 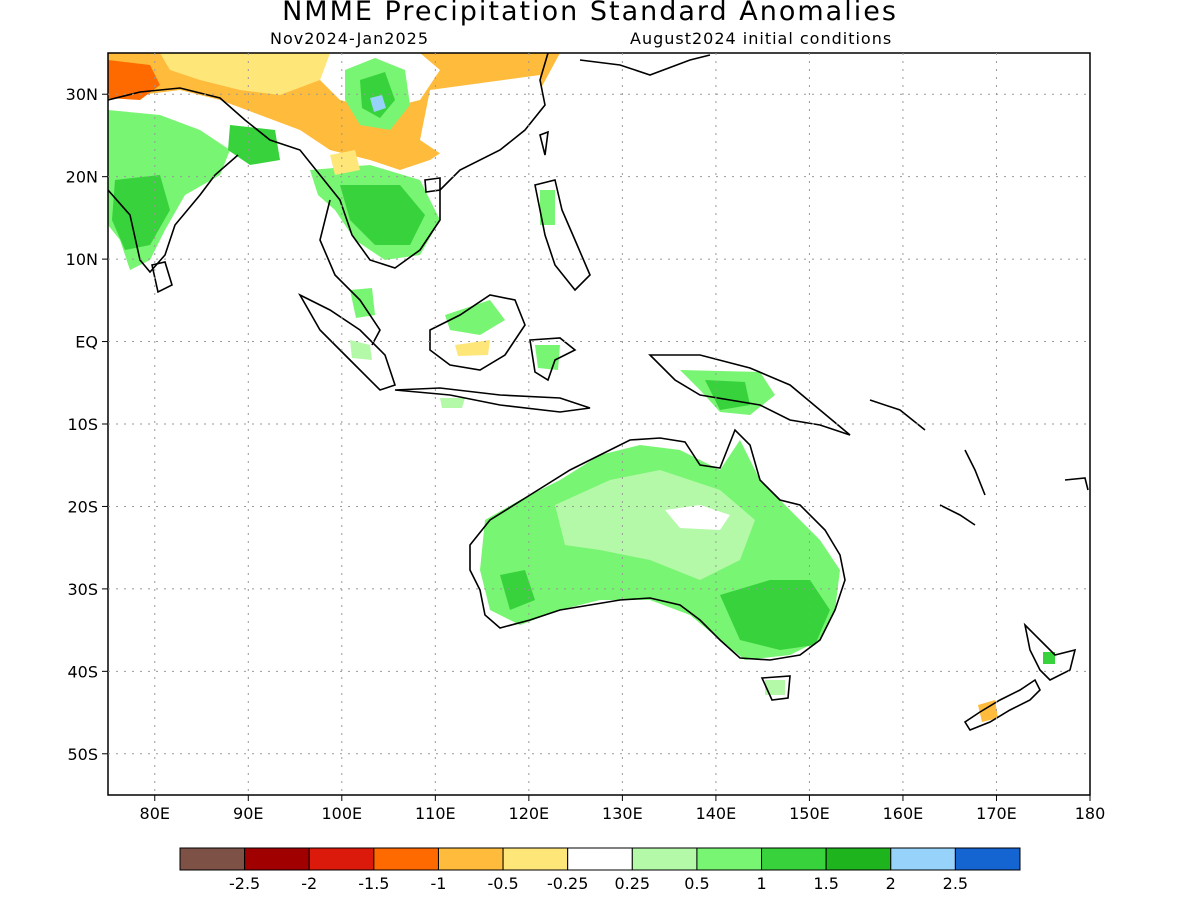 I want to click on lon-tick-label: 170E, so click(x=996, y=813).